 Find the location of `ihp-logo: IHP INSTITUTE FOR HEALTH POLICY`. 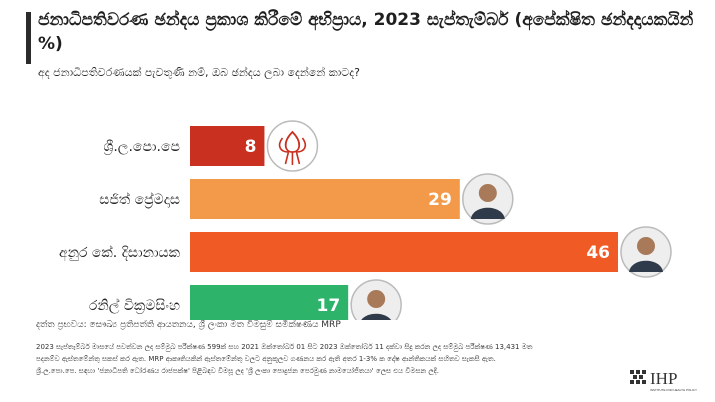

ihp-logo: IHP INSTITUTE FOR HEALTH POLICY is located at coordinates (663, 380).